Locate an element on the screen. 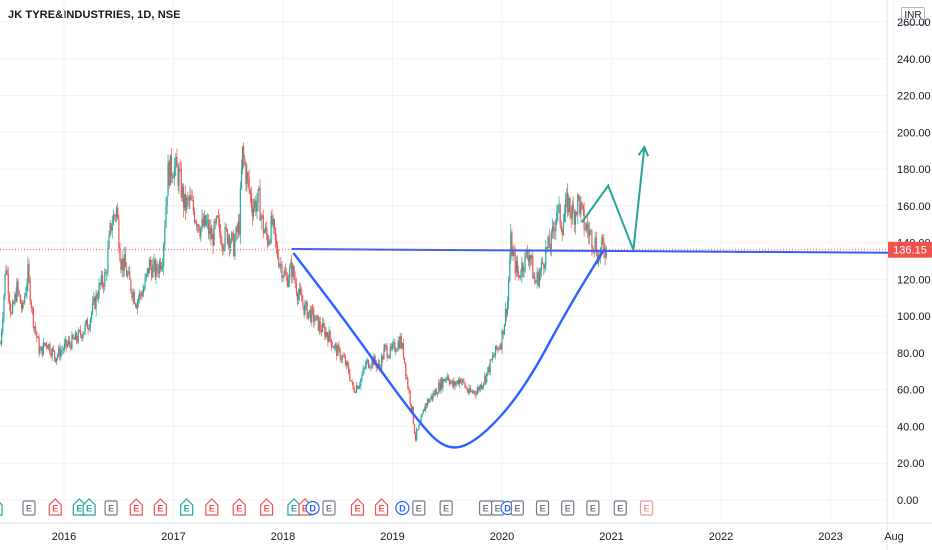 The image size is (932, 550). resistance-line is located at coordinates (591, 251).